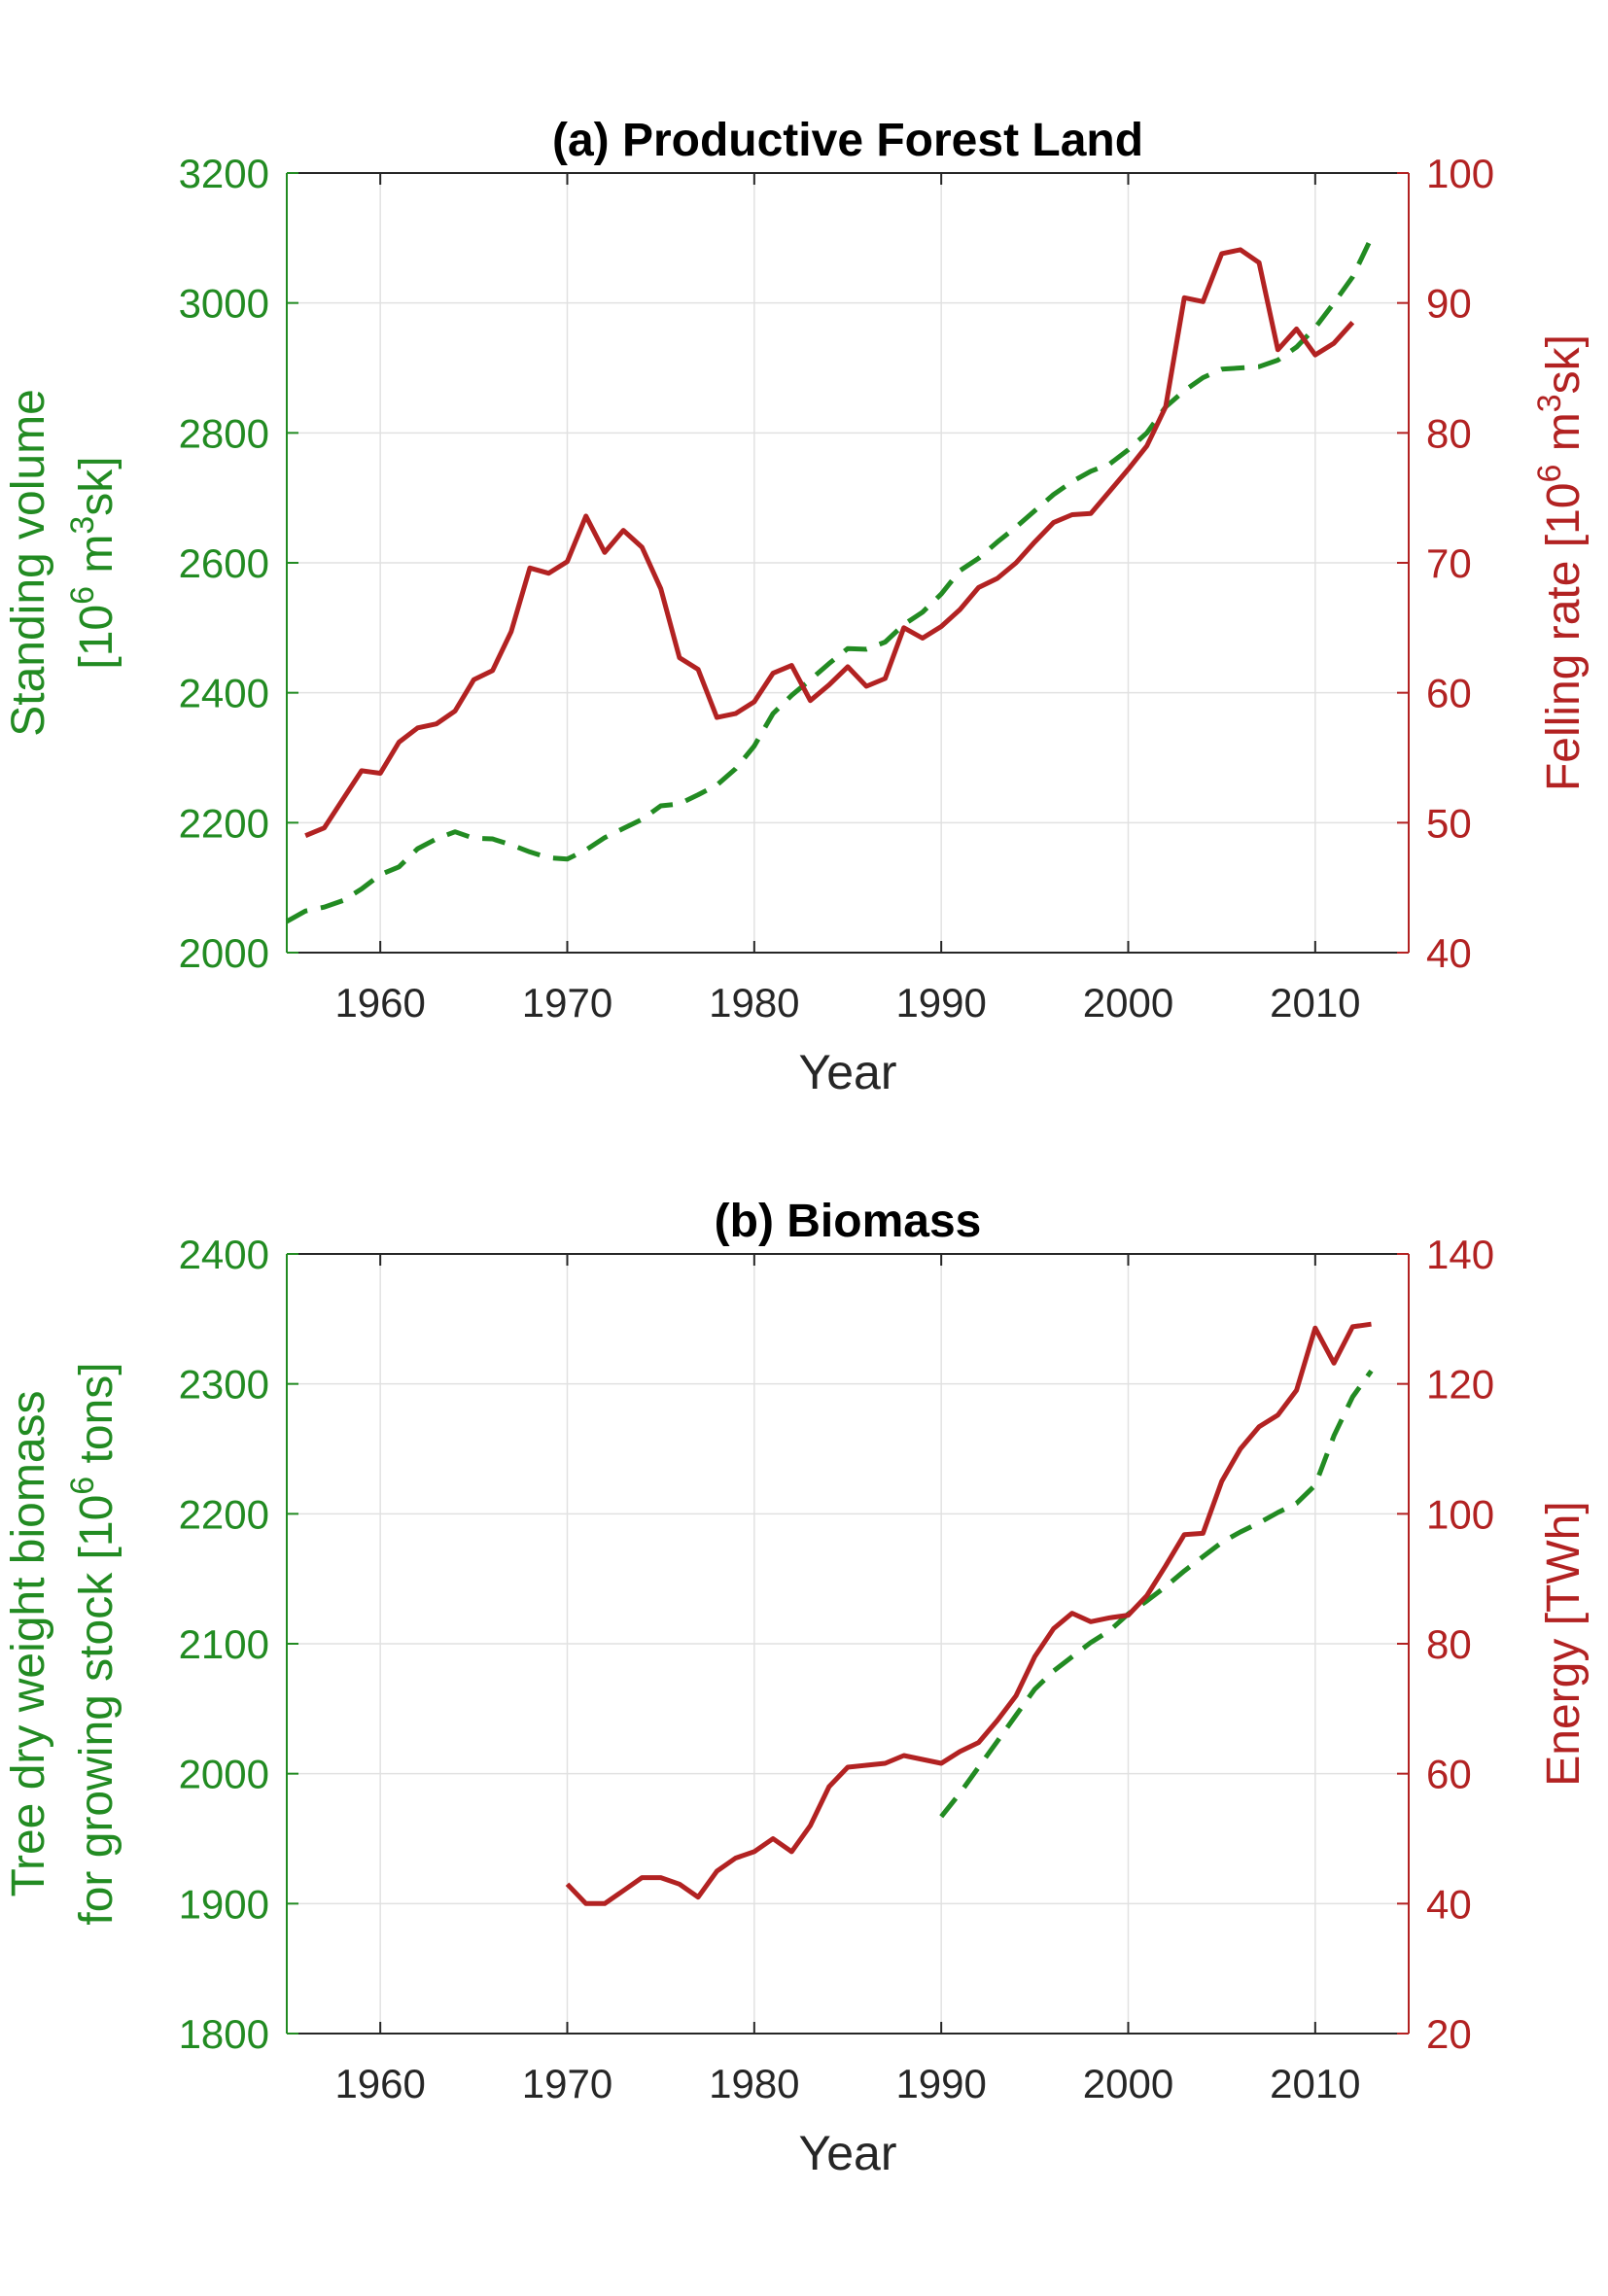 The height and width of the screenshot is (2296, 1608). I want to click on series-line-right-solid, so click(968, 1613).